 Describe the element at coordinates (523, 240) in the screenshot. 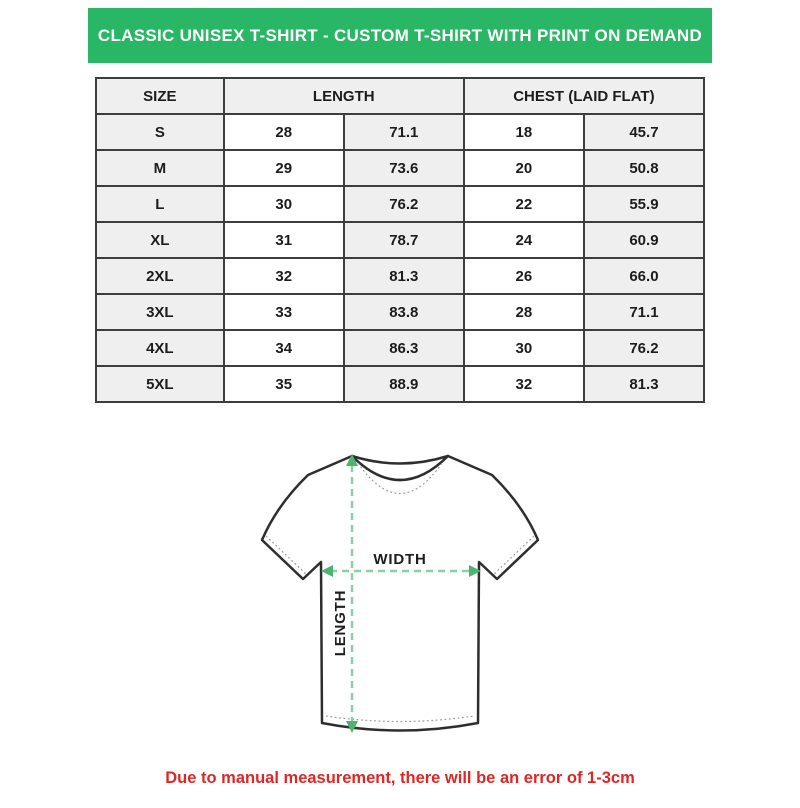

I see `cell-chest-in: 24` at that location.